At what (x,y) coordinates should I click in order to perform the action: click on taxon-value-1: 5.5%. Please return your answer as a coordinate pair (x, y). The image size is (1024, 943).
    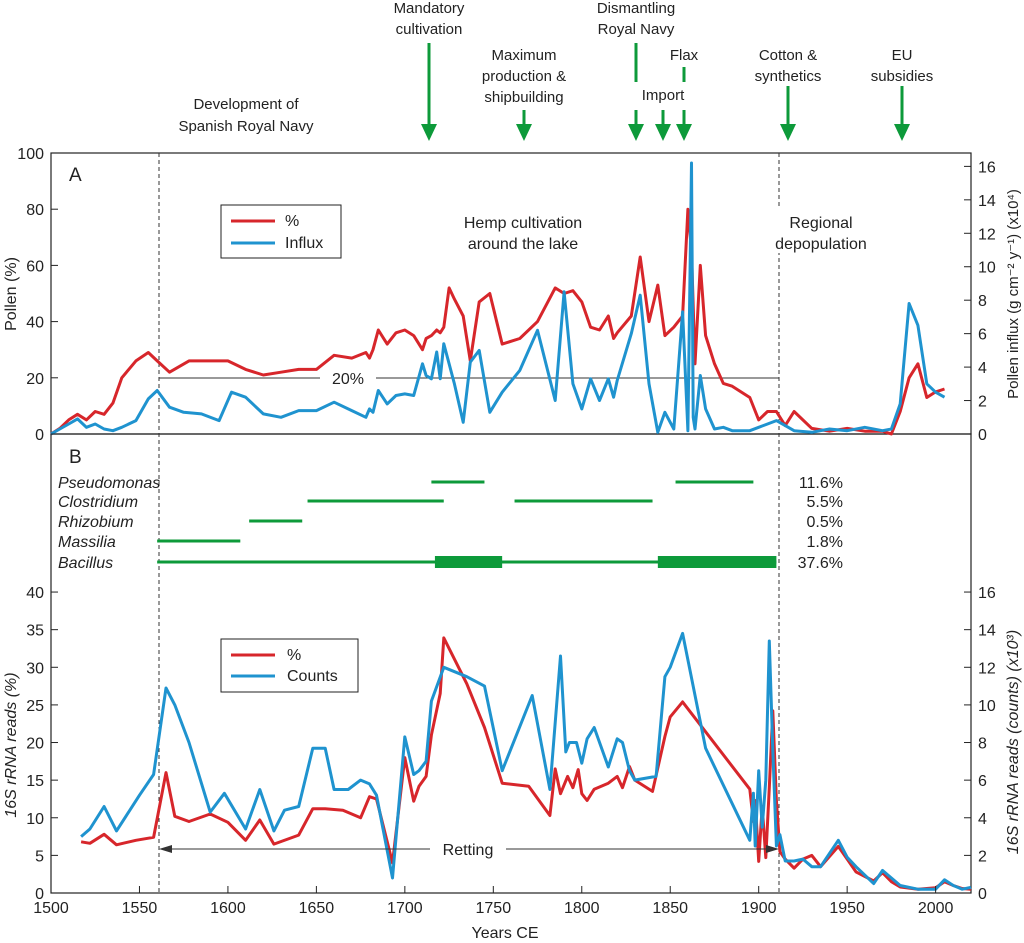
    Looking at the image, I should click on (825, 502).